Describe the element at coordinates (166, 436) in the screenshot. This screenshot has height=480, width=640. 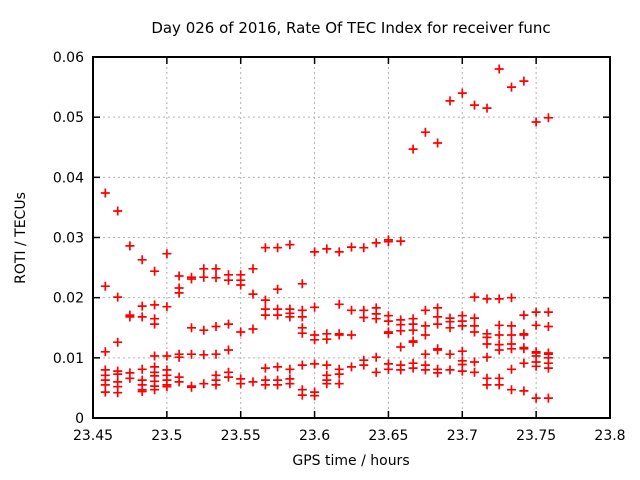
I see `x-tick-label: 23.5` at that location.